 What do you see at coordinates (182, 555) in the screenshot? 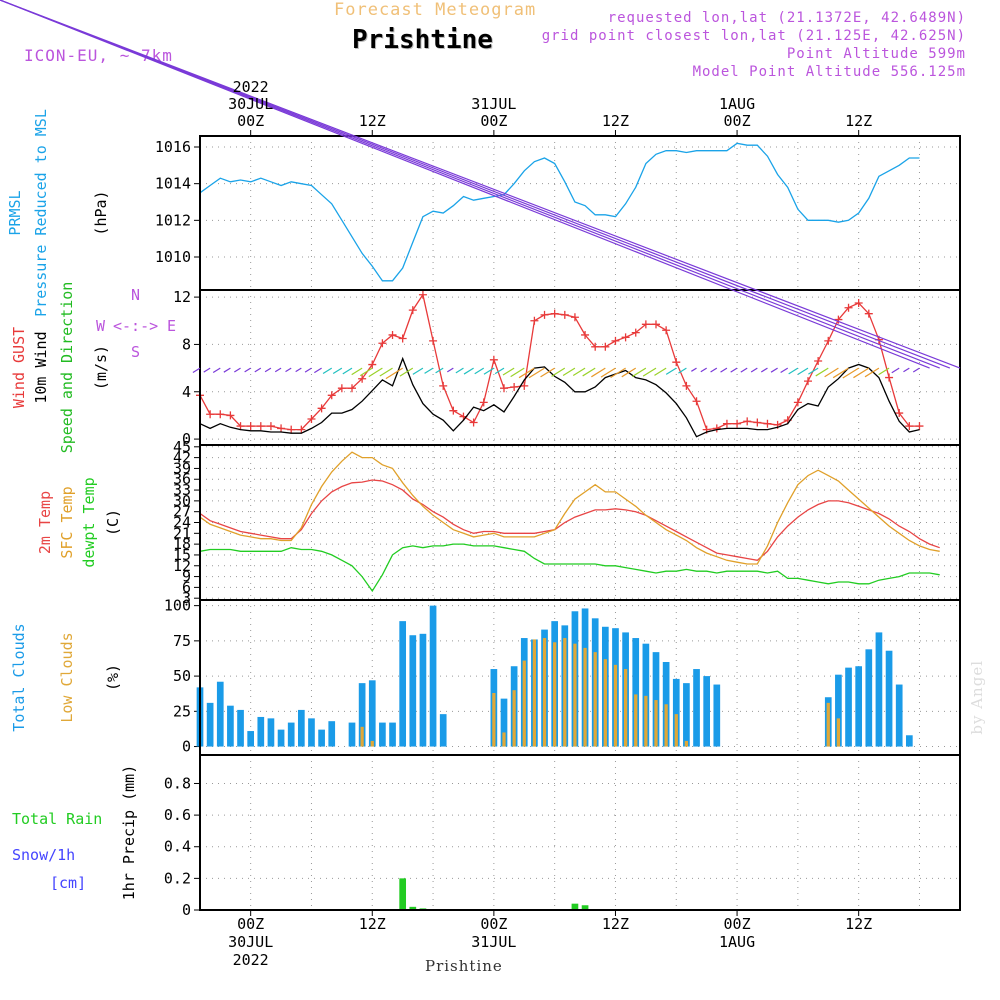
I see `y-tick-label: 15` at bounding box center [182, 555].